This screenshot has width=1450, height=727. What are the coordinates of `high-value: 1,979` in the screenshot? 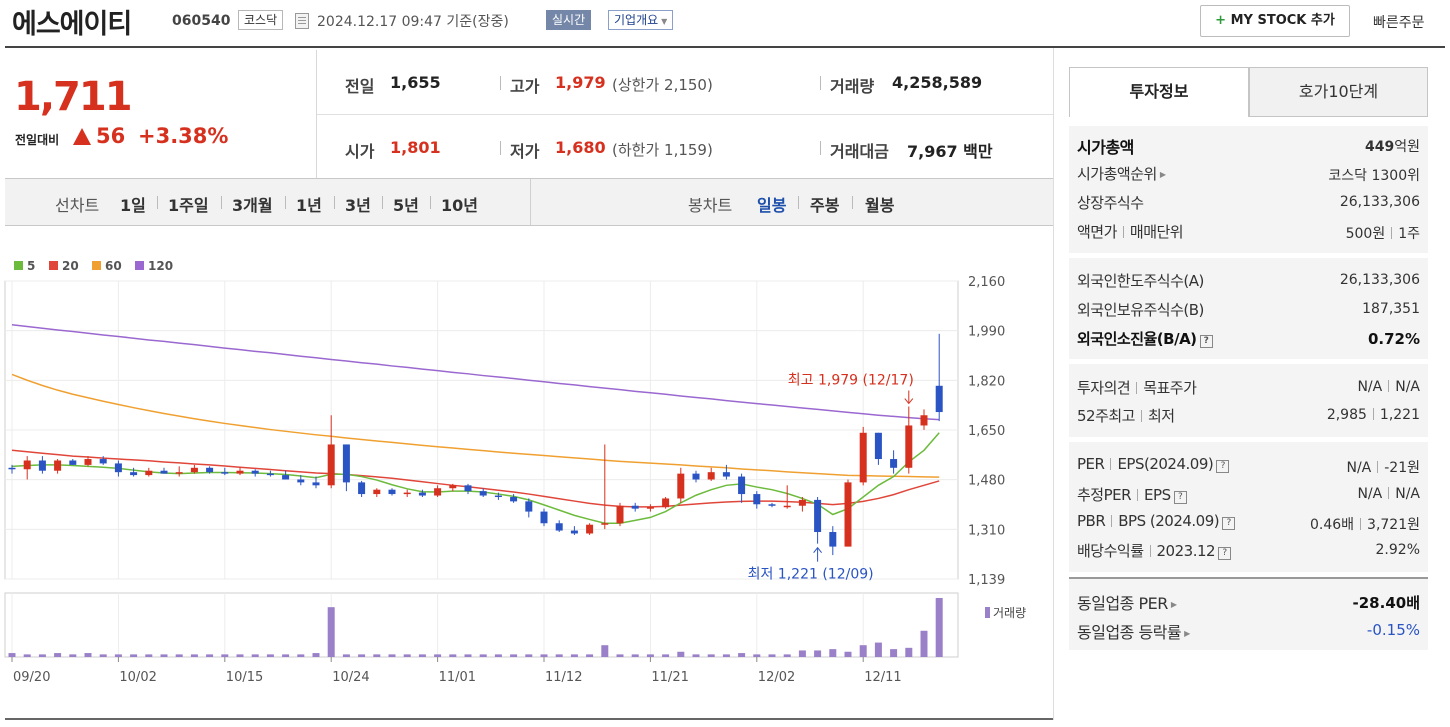 It's located at (580, 82).